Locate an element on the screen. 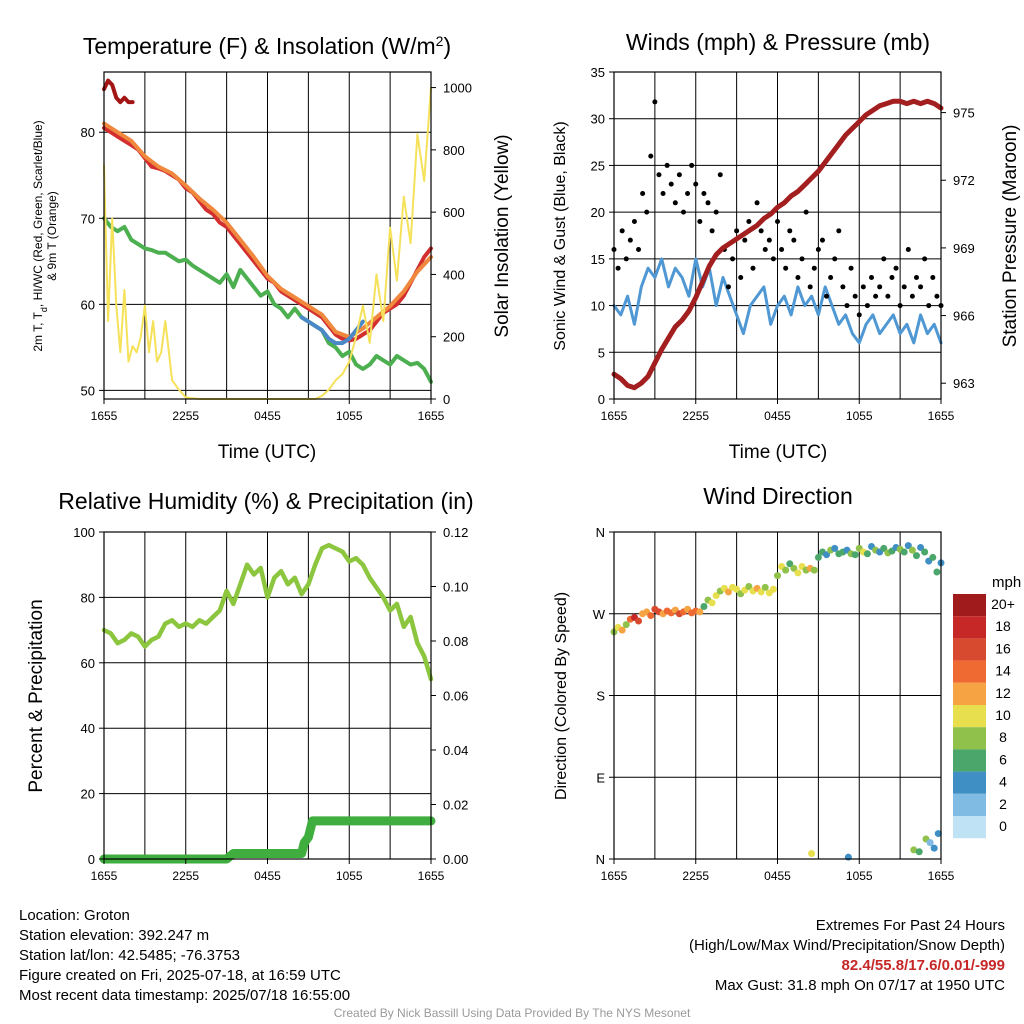 Image resolution: width=1024 pixels, height=1024 pixels. direction-gridlines is located at coordinates (777, 695).